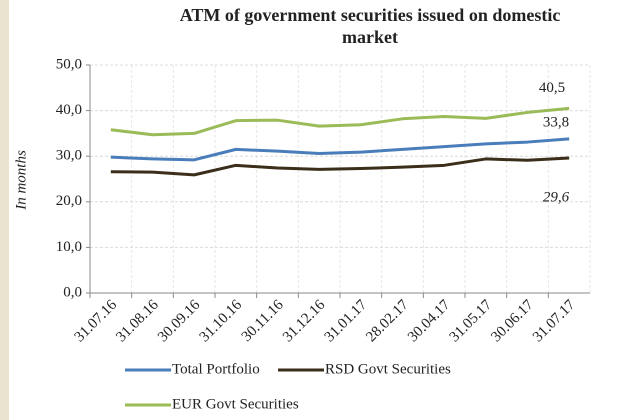 The width and height of the screenshot is (630, 420). I want to click on x-tick-label: 28.02.17, so click(387, 321).